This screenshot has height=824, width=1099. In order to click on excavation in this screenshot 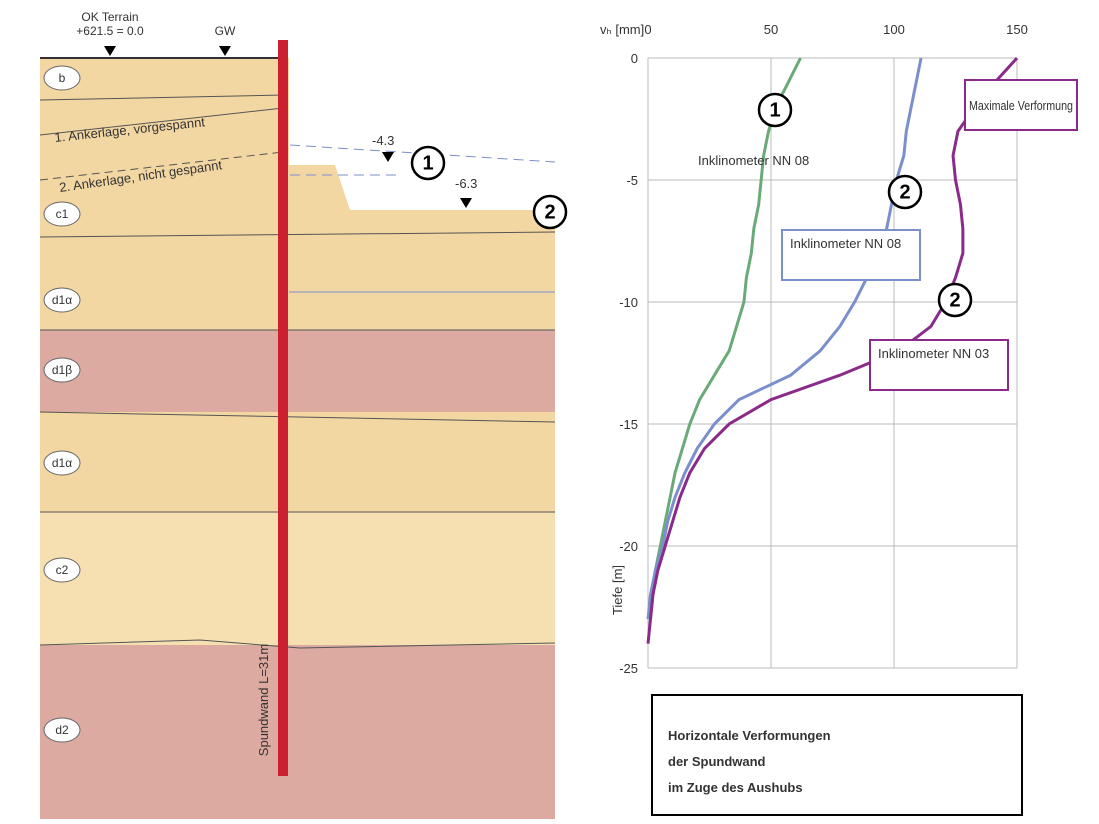, I will do `click(424, 116)`.